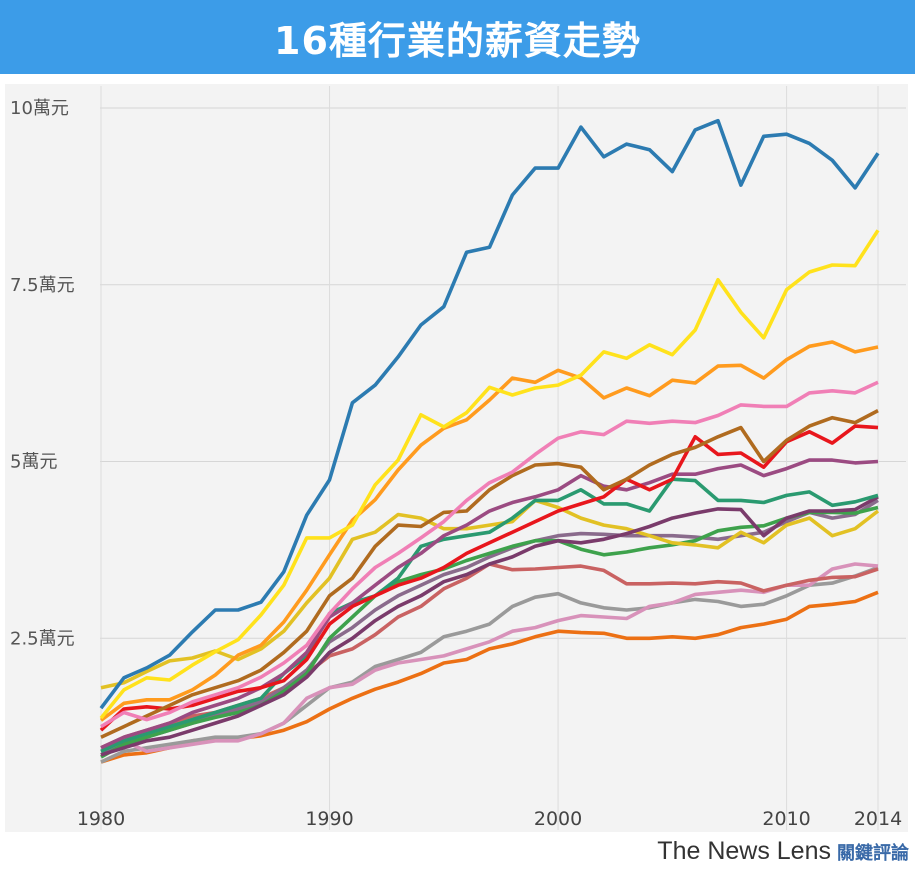 The width and height of the screenshot is (915, 870). What do you see at coordinates (457, 40) in the screenshot?
I see `chart-title: 16種行業的薪資走勢` at bounding box center [457, 40].